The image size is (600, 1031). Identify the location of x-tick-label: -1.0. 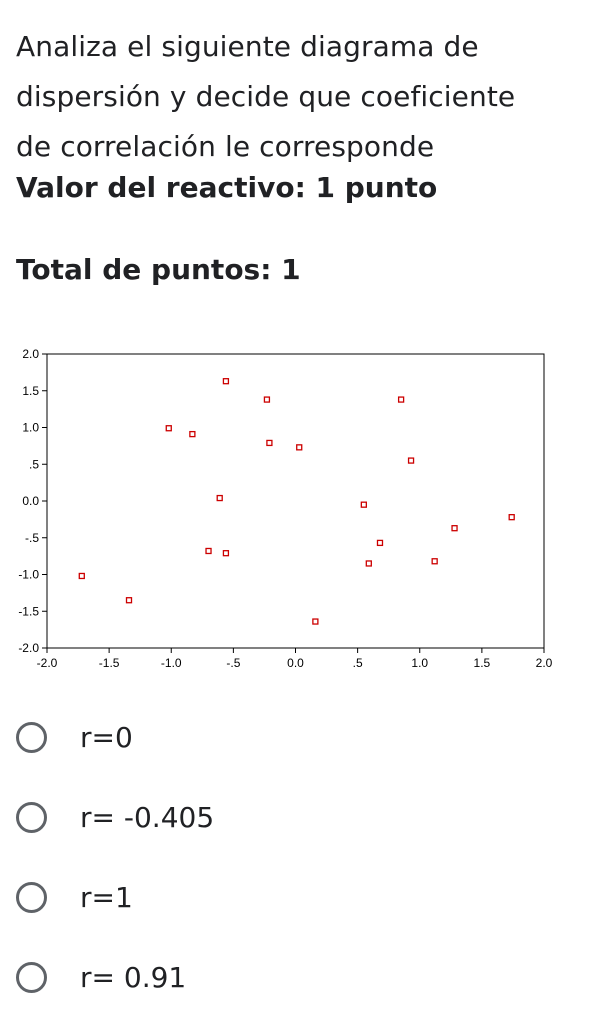
(171, 663).